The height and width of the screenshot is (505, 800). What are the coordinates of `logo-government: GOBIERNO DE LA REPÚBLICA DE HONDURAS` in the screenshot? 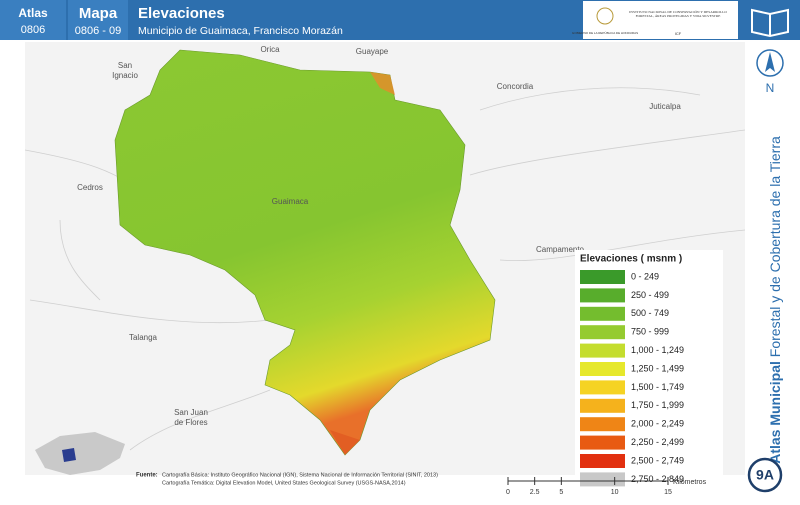 It's located at (605, 32).